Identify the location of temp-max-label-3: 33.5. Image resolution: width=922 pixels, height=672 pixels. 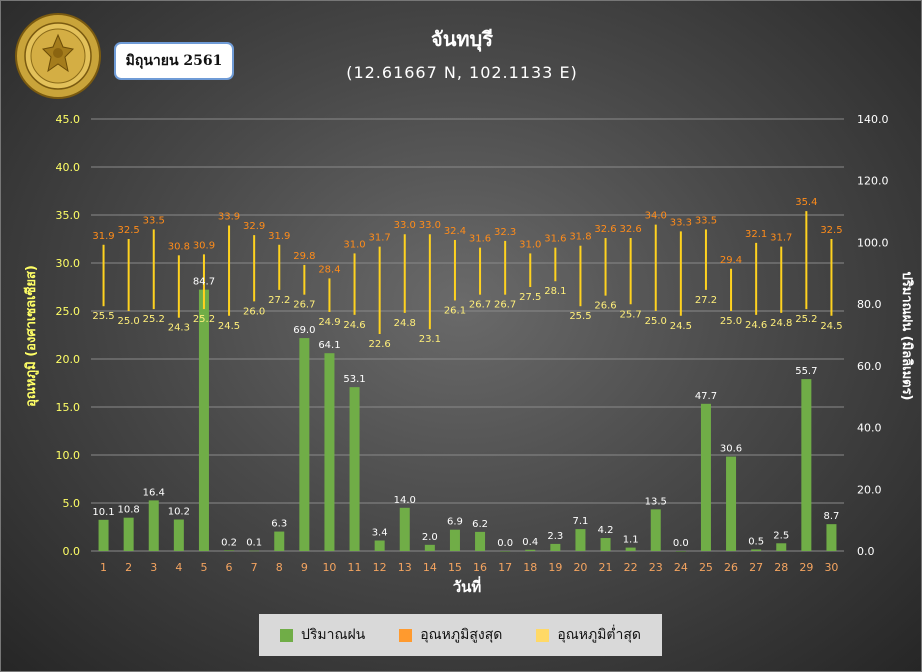
(154, 220).